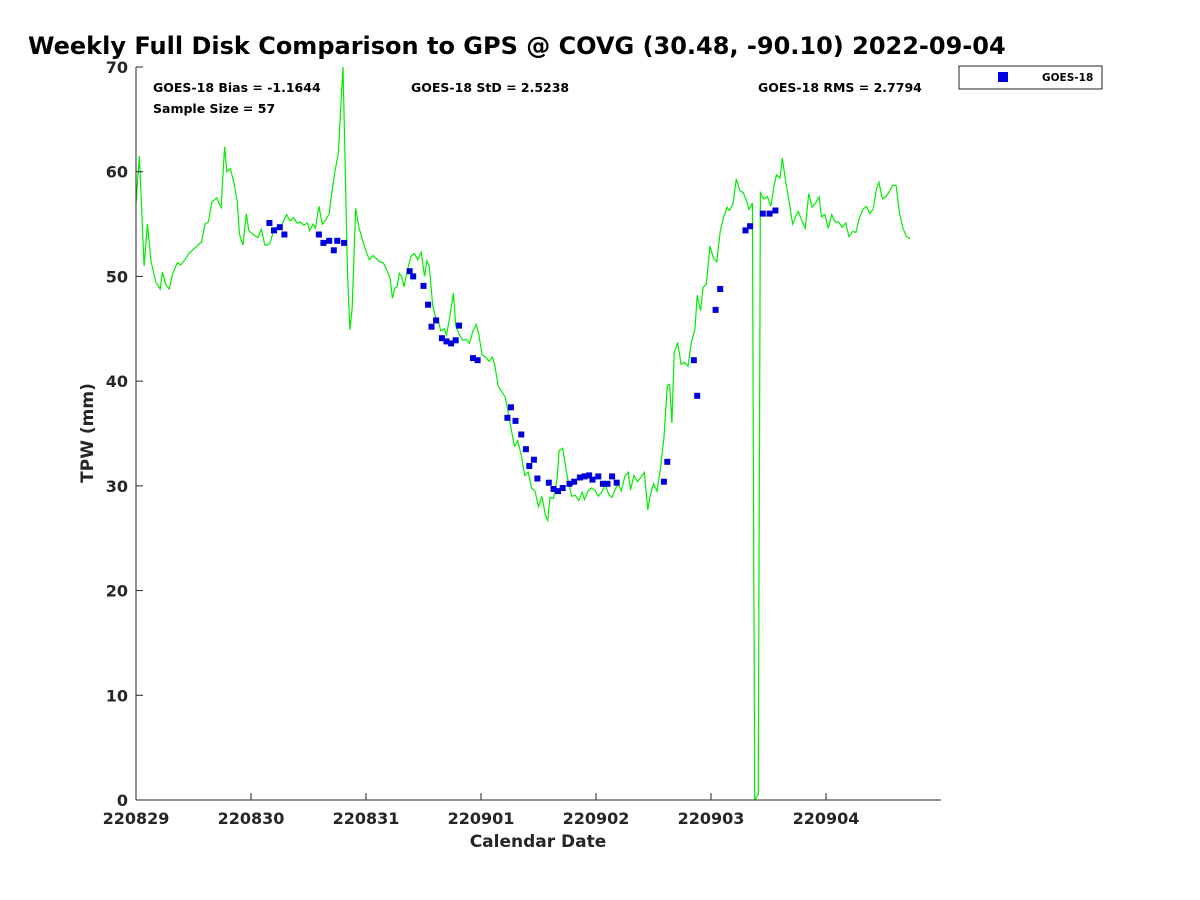 This screenshot has height=900, width=1200. I want to click on legend: GOES-18, so click(1030, 77).